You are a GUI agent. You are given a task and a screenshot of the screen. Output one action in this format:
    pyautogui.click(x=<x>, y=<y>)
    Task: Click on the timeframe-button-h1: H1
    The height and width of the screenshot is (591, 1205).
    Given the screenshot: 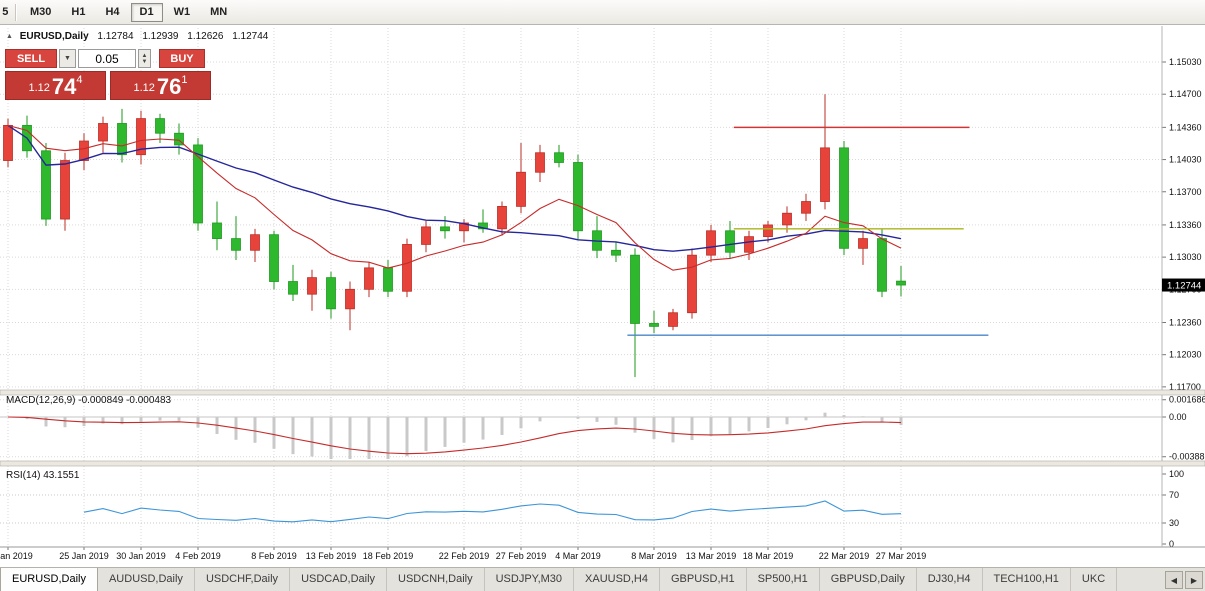 What is the action you would take?
    pyautogui.click(x=78, y=12)
    